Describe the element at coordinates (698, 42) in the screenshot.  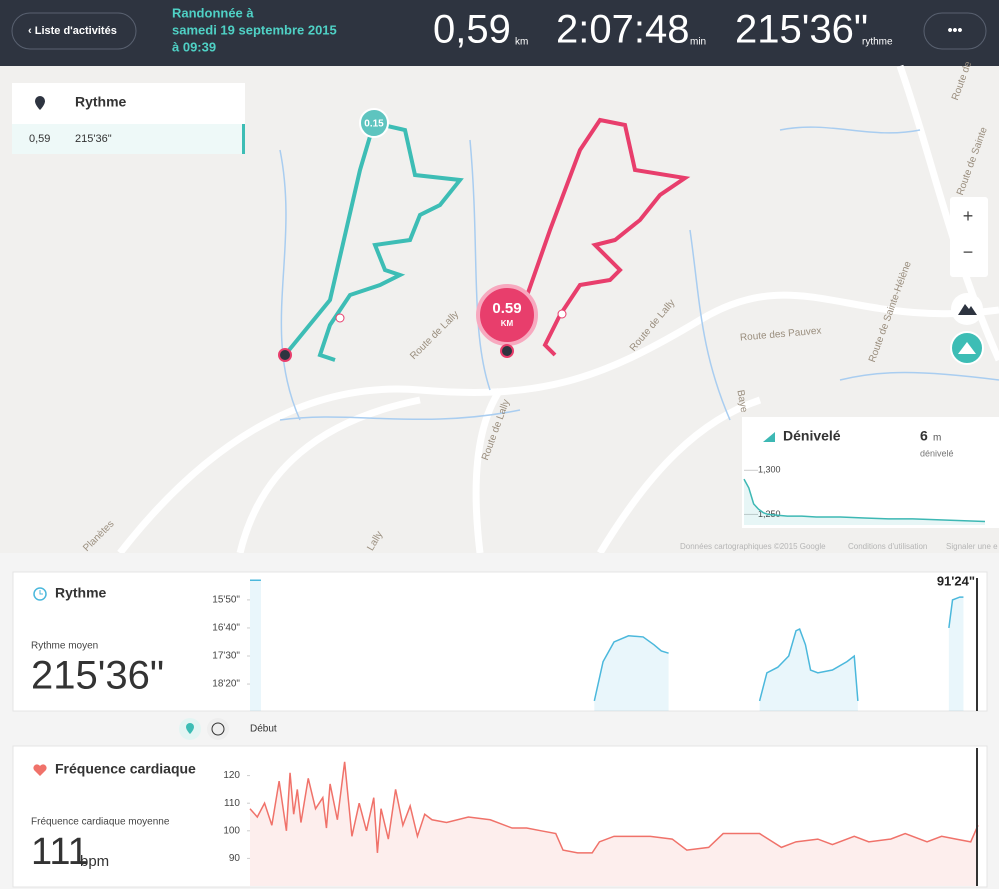
I see `stat-unit: min` at that location.